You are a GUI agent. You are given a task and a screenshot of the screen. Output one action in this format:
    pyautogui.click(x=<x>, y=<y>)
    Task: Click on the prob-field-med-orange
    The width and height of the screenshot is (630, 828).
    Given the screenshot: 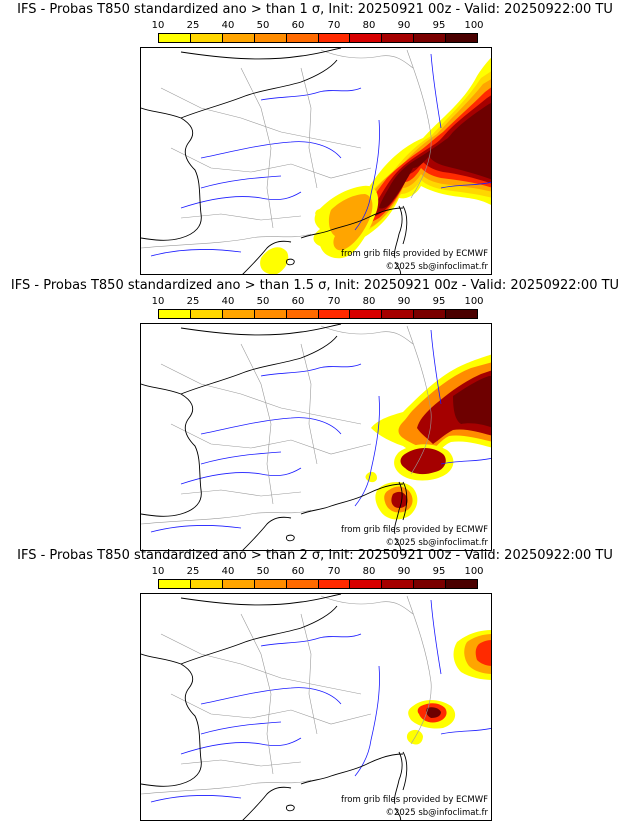 What is the action you would take?
    pyautogui.click(x=350, y=222)
    